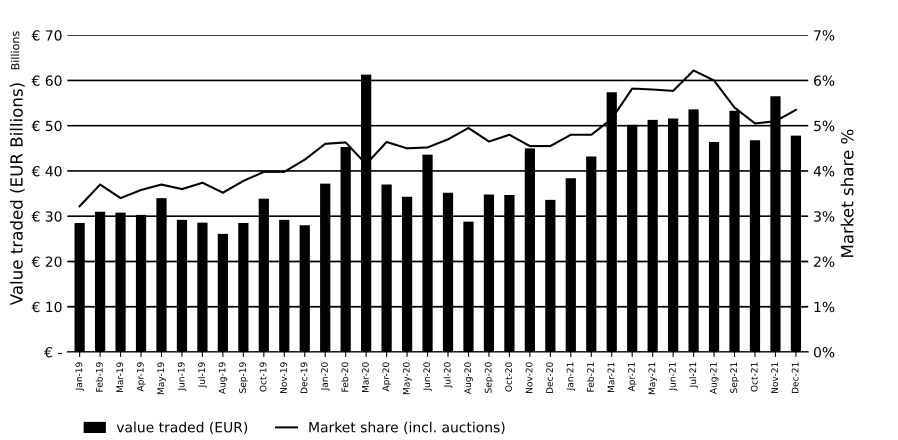 Image resolution: width=898 pixels, height=440 pixels. Describe the element at coordinates (427, 377) in the screenshot. I see `x-tick-label: Jun-20` at that location.